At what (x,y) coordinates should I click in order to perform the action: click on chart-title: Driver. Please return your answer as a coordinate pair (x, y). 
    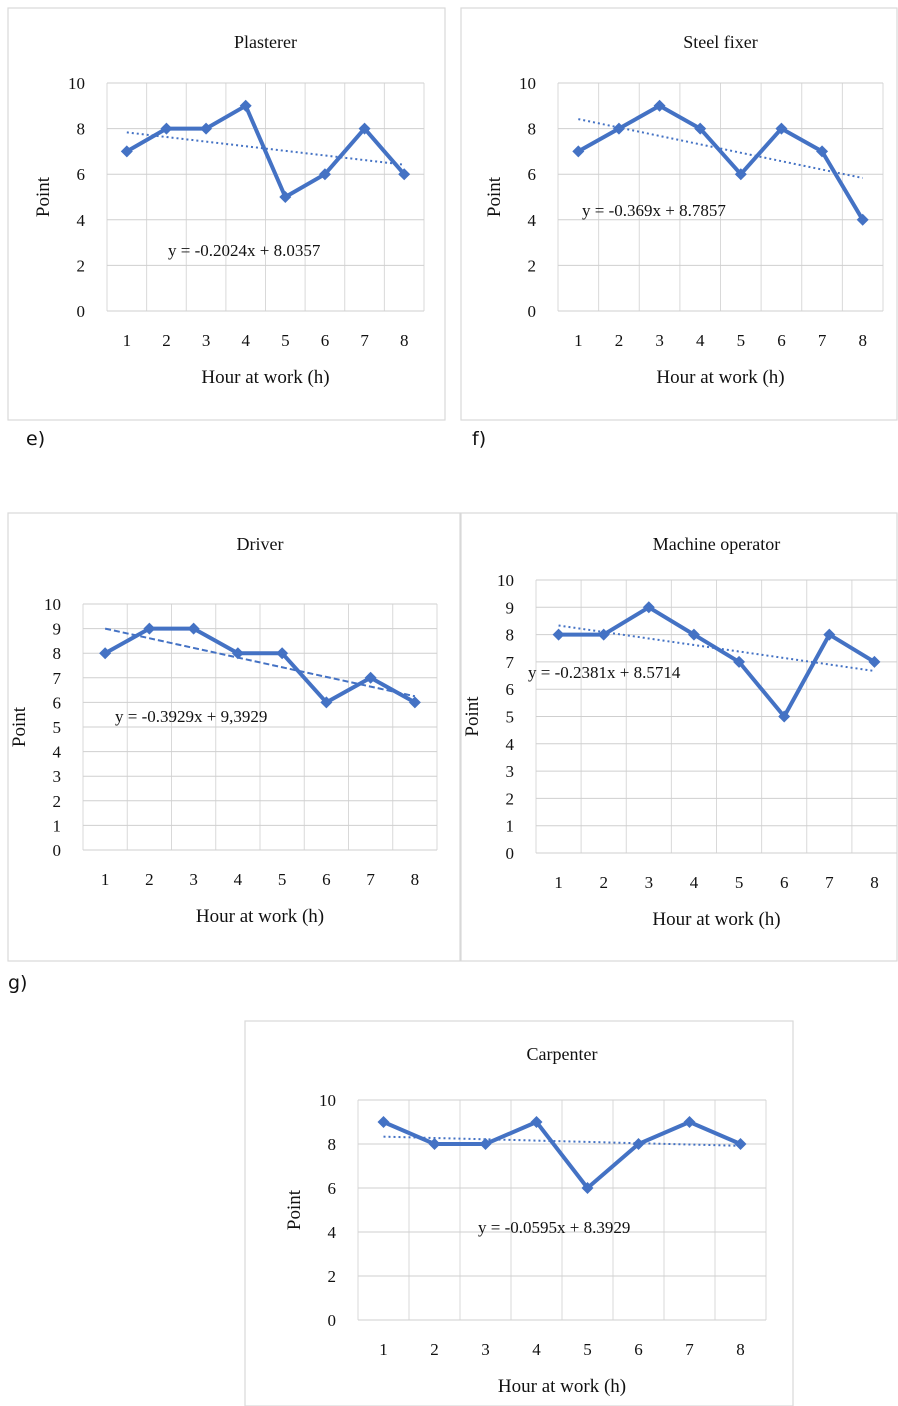
    Looking at the image, I should click on (260, 544).